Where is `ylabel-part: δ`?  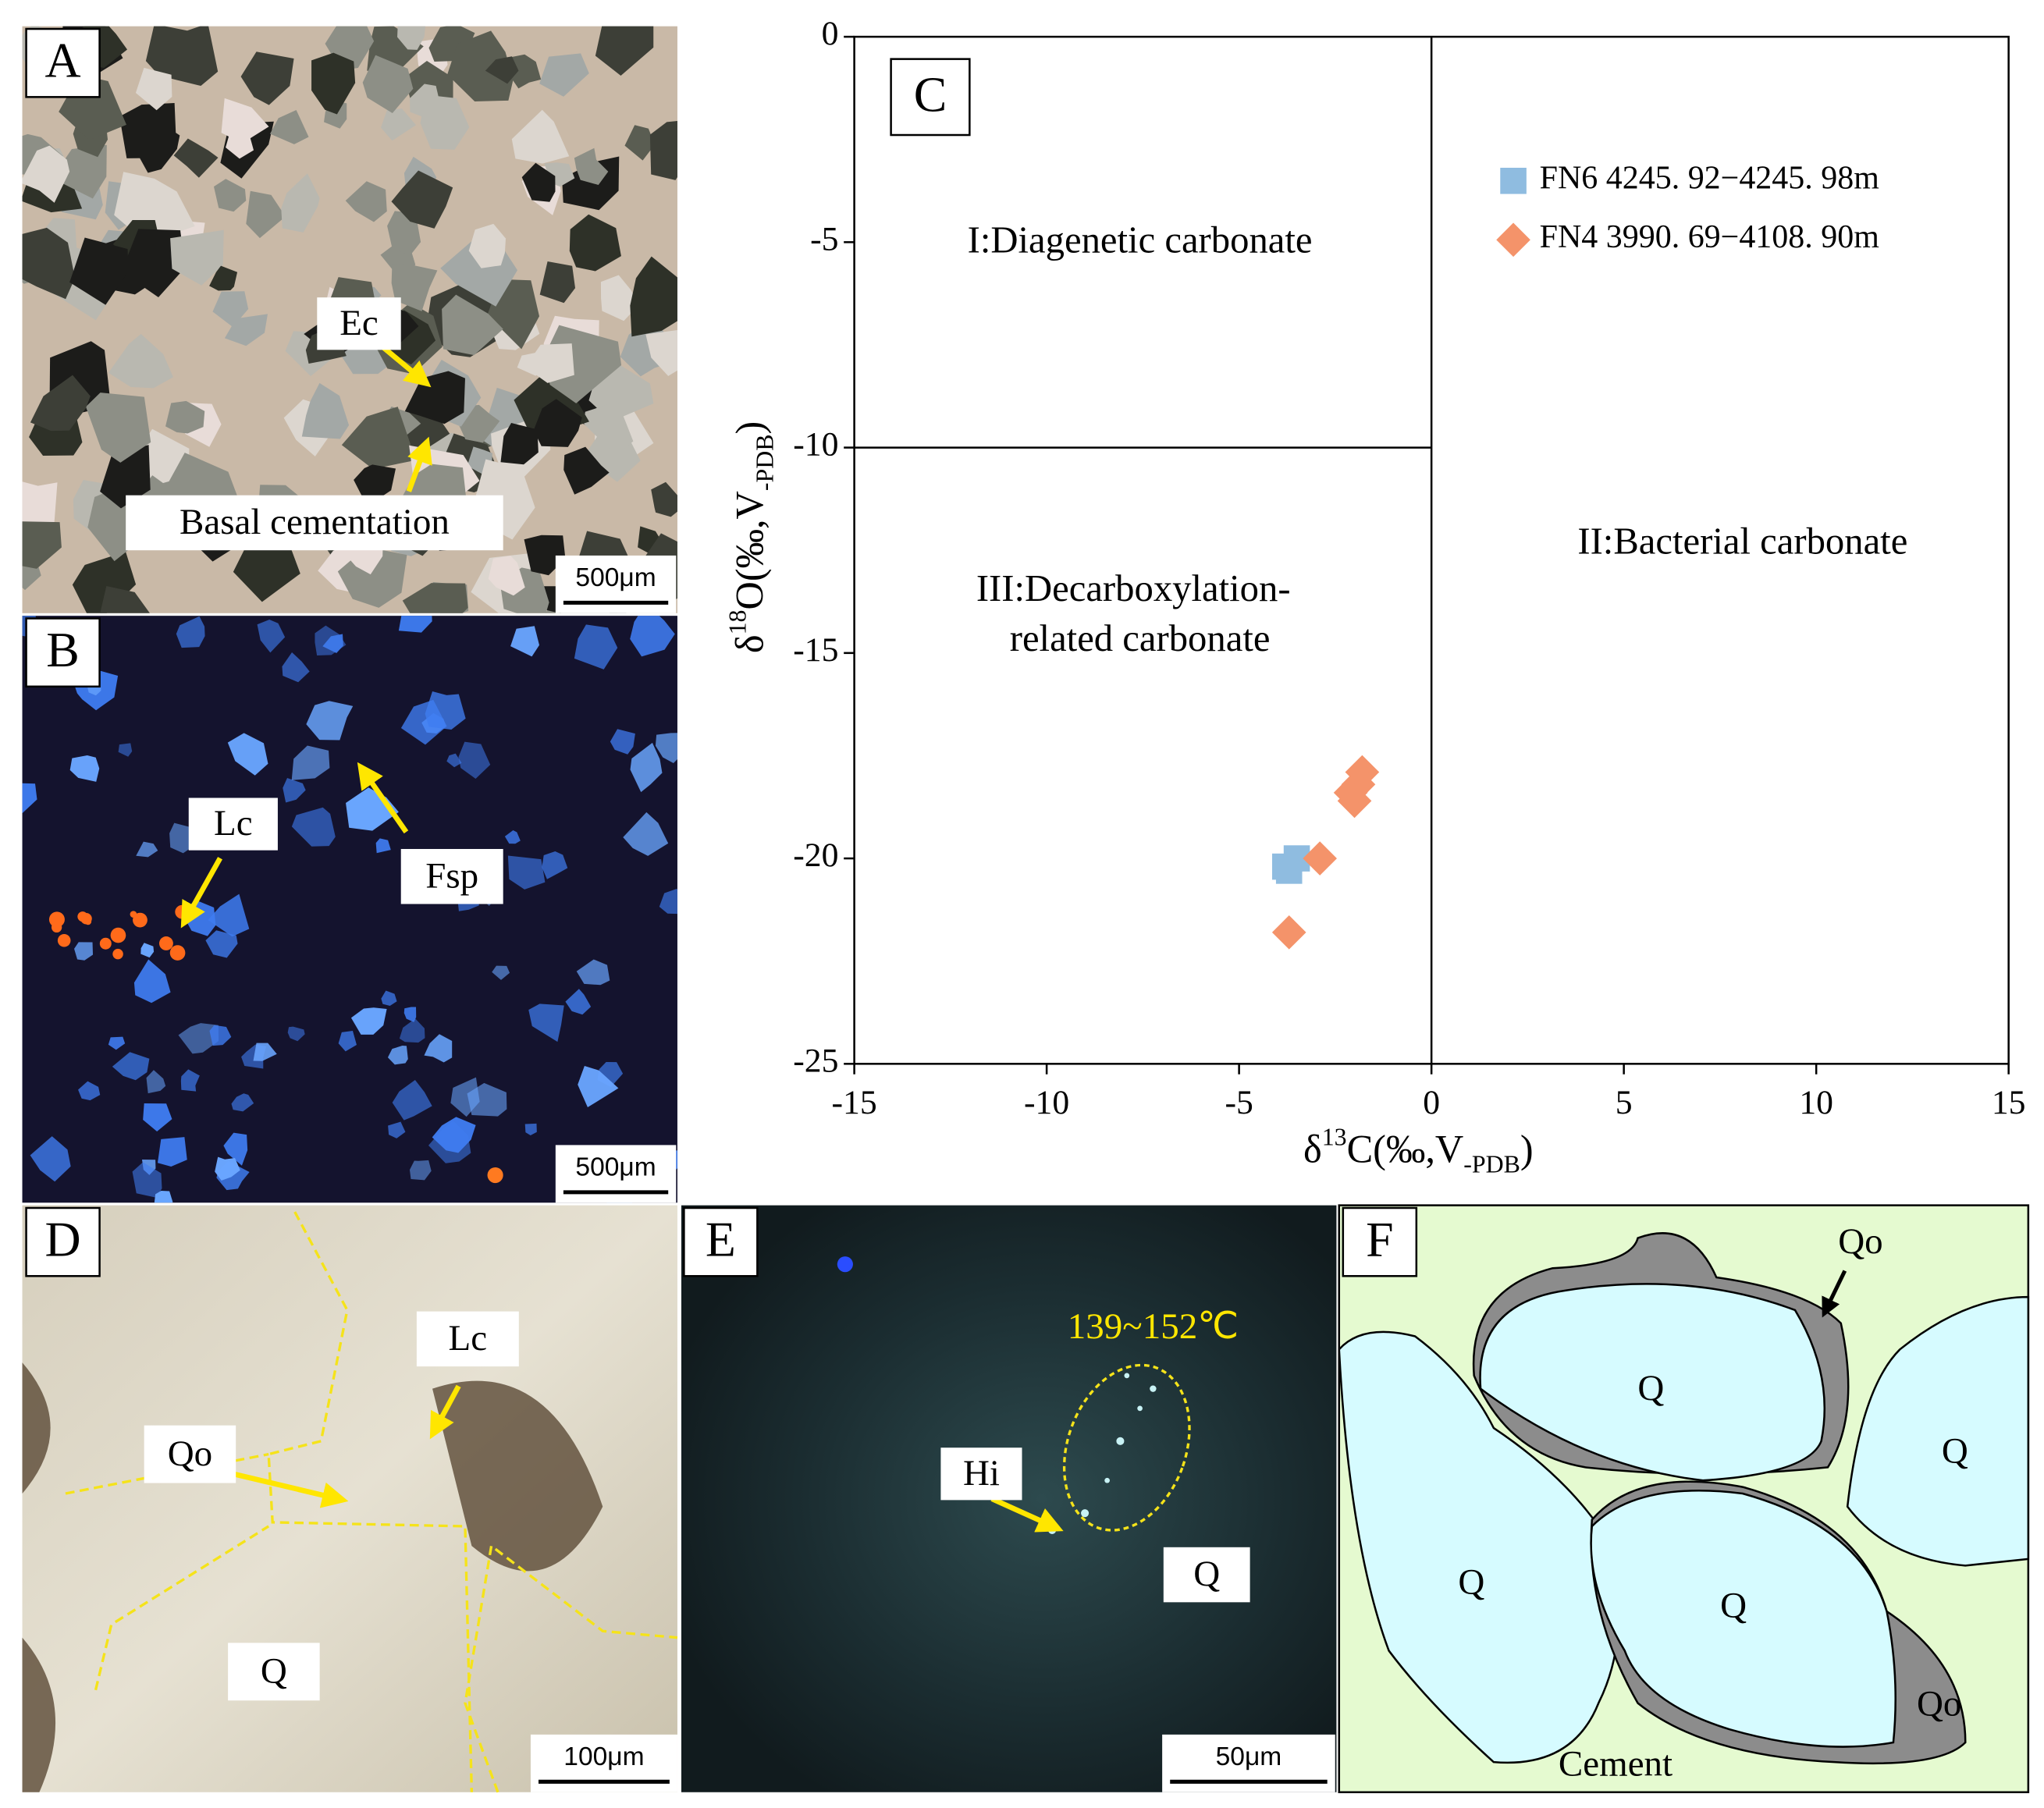
ylabel-part: δ is located at coordinates (749, 643).